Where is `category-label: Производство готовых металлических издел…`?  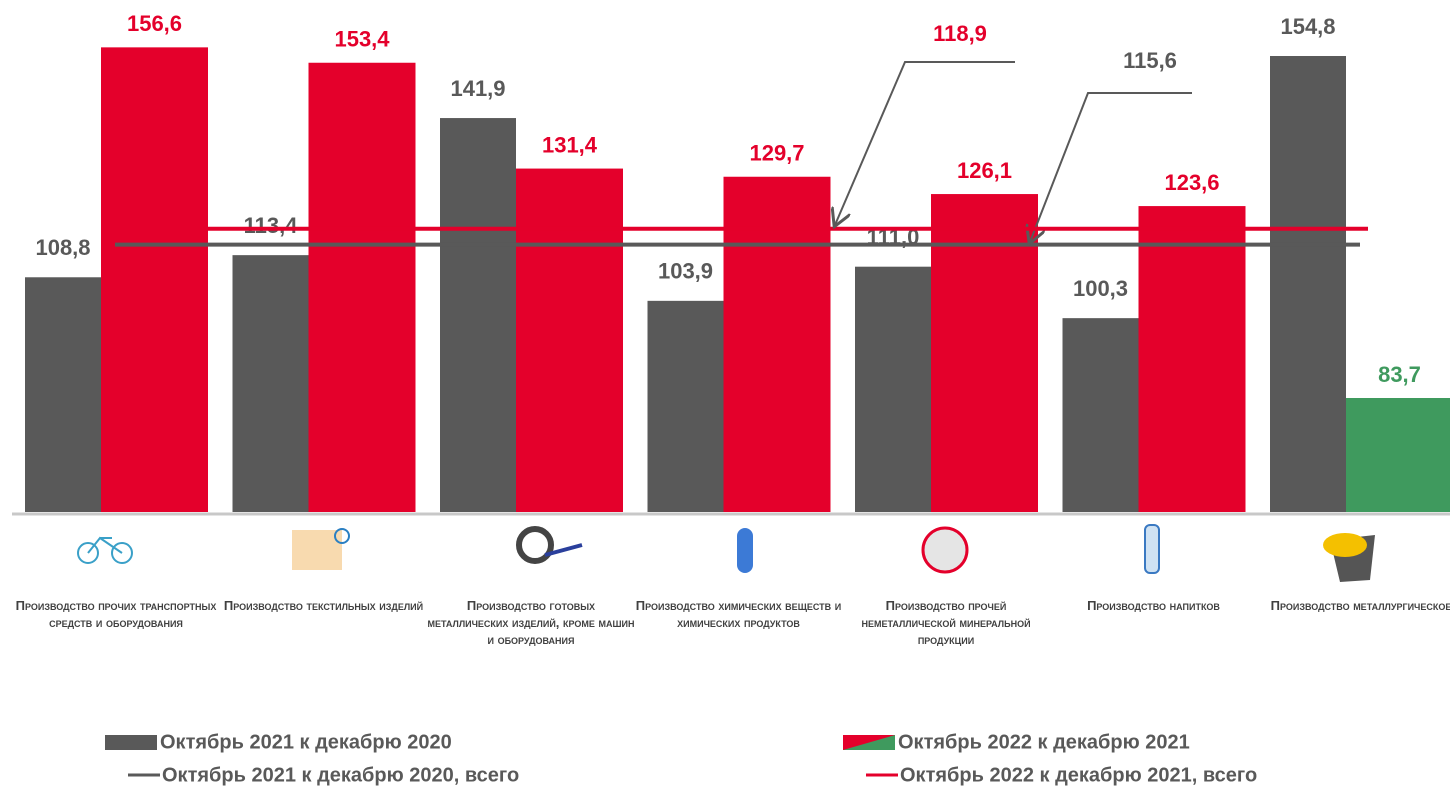
category-label: Производство готовых металлических издел… is located at coordinates (531, 622).